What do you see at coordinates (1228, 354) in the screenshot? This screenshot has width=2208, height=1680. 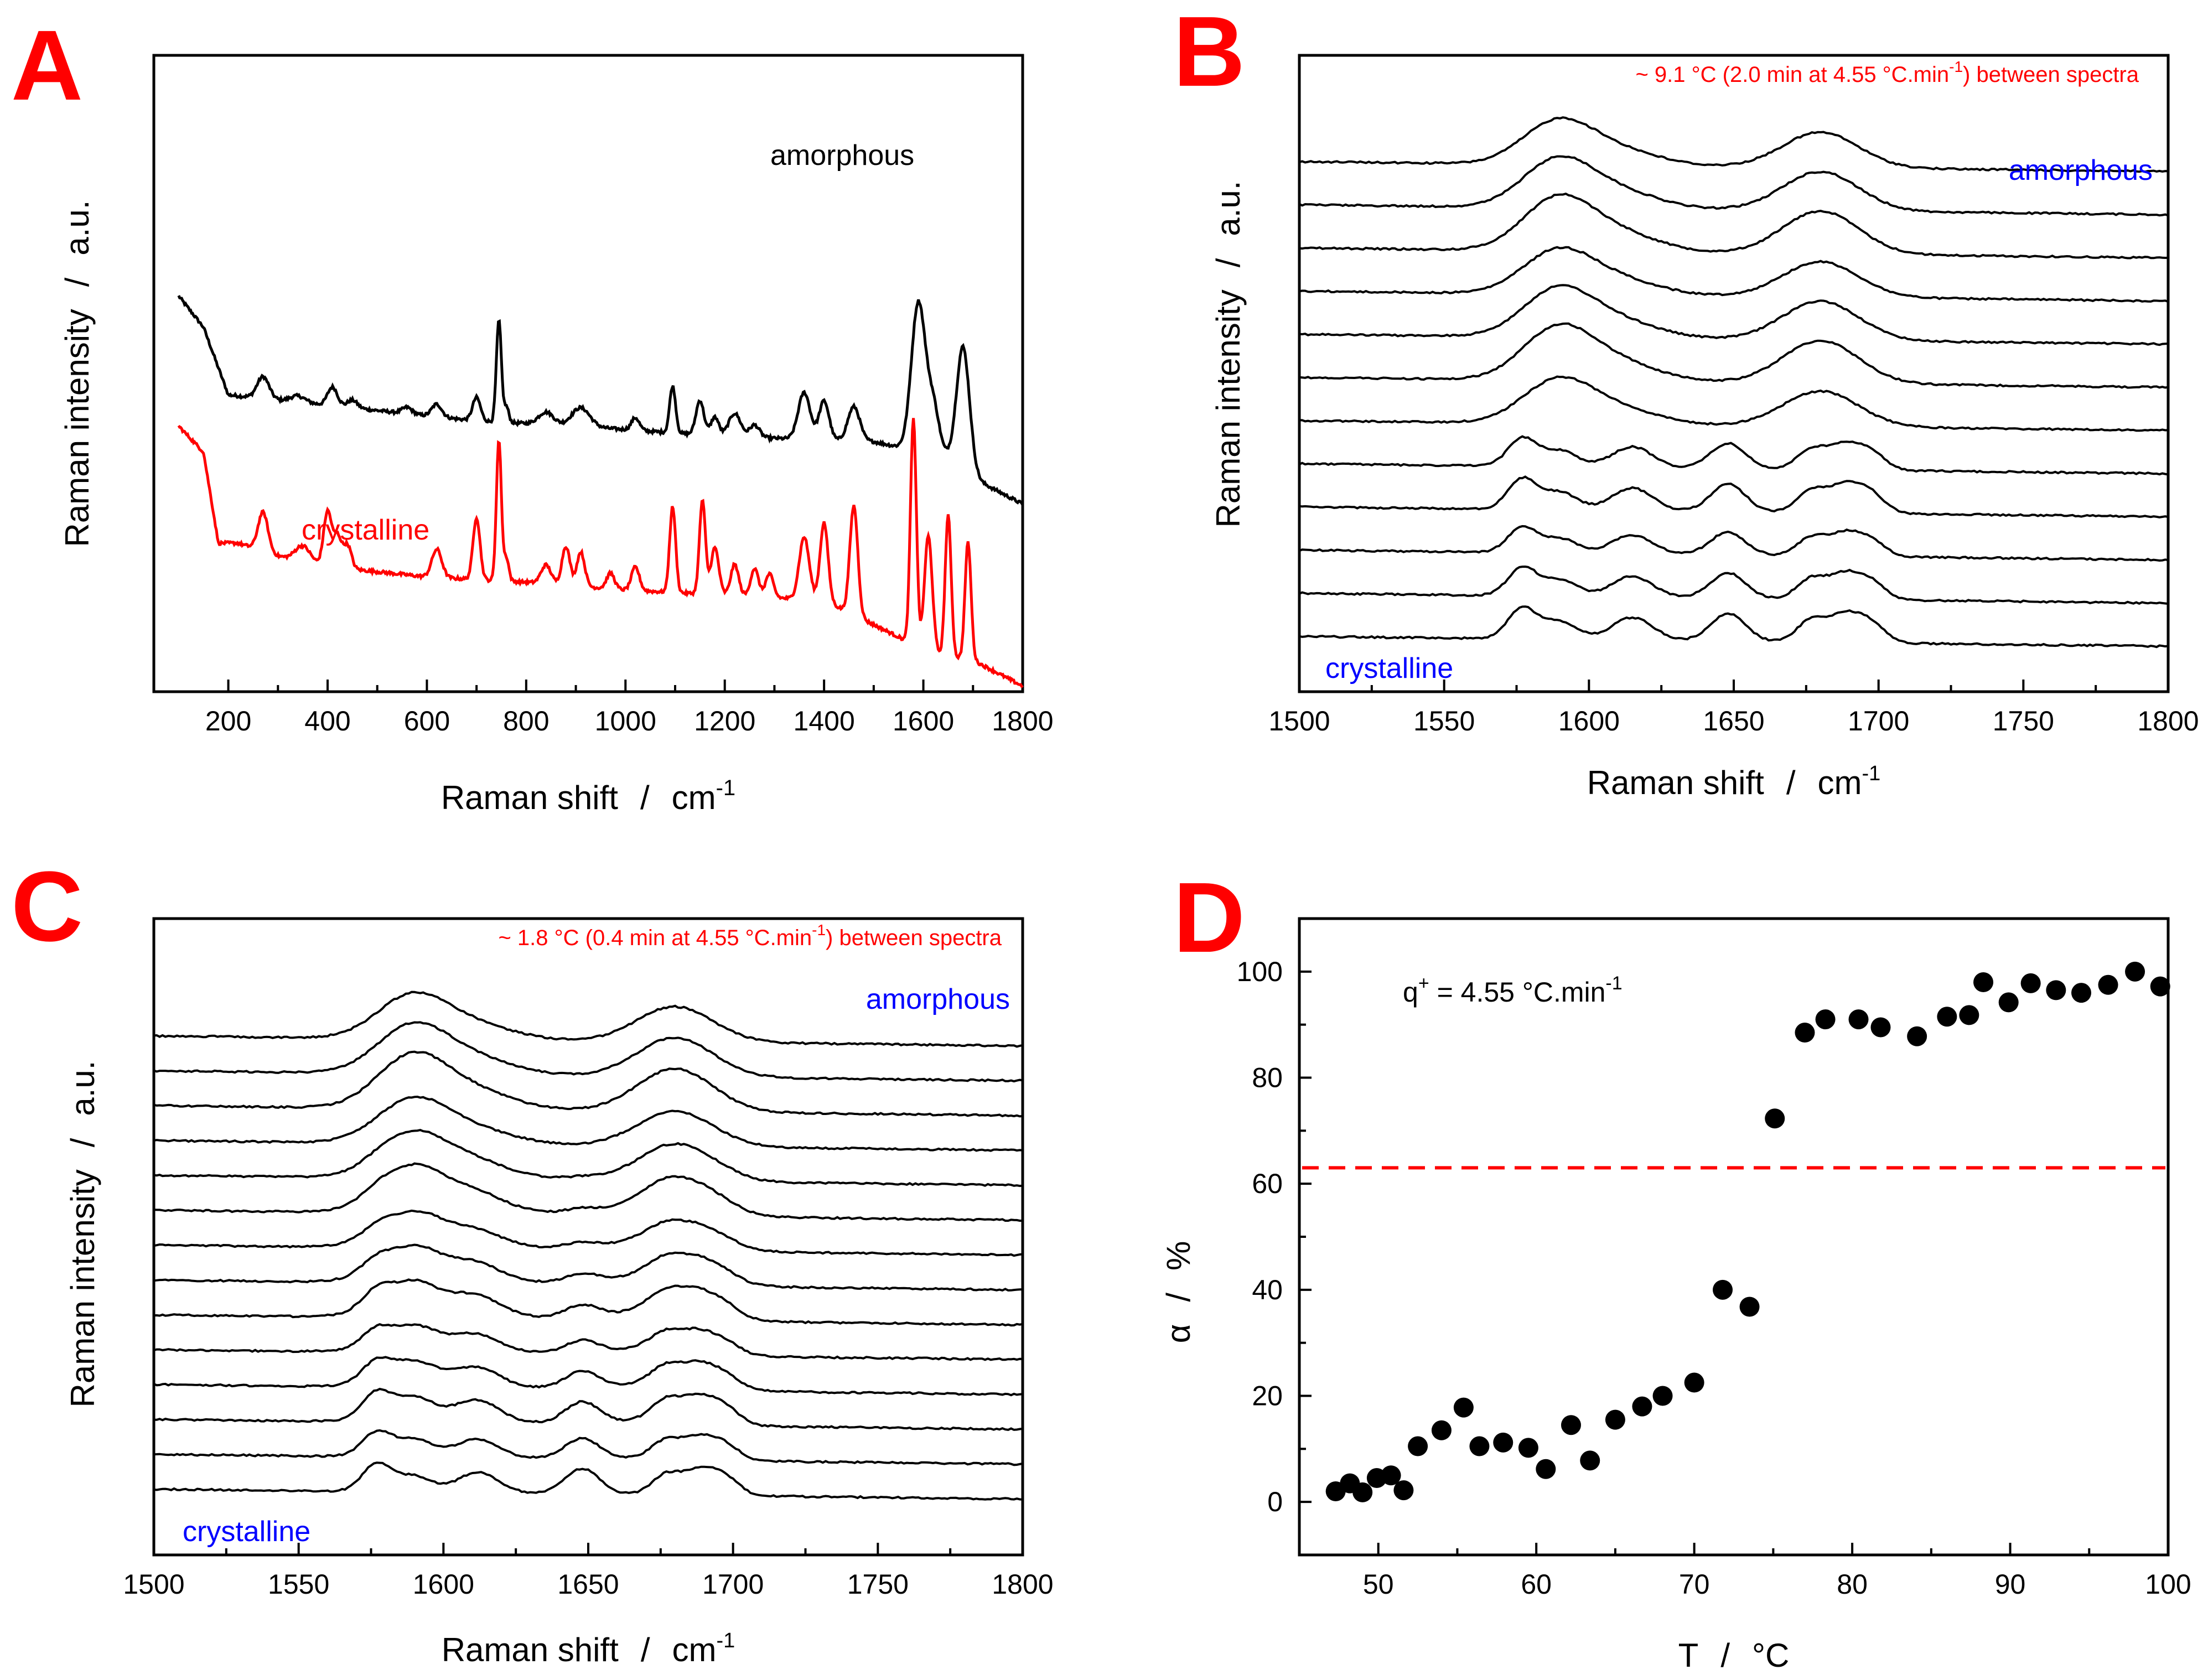 I see `panel-b-y-title: Raman intensity/a.u.` at bounding box center [1228, 354].